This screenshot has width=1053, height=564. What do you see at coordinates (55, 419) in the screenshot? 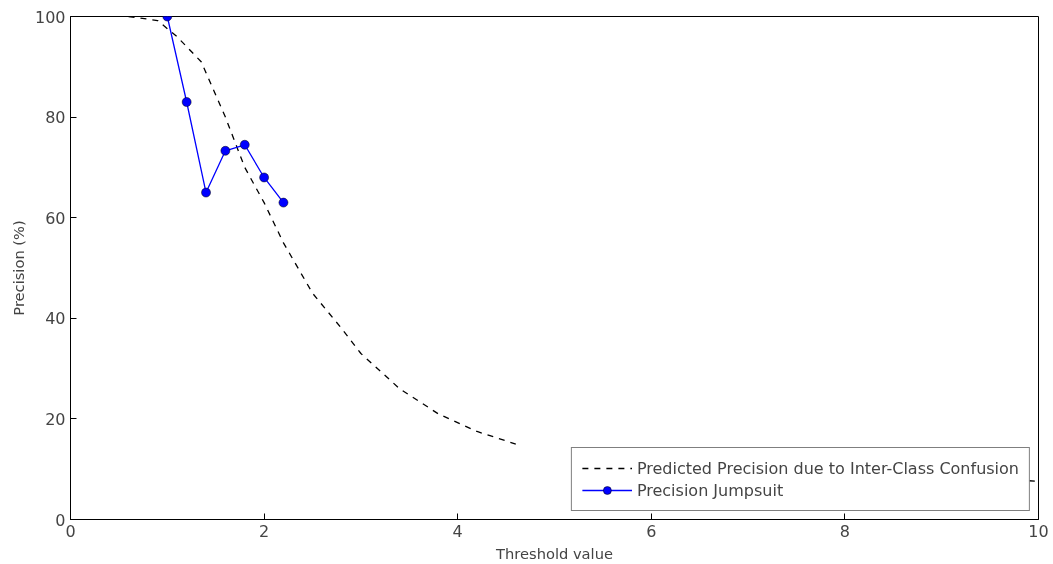
I see `y-tick-label: 20` at bounding box center [55, 419].